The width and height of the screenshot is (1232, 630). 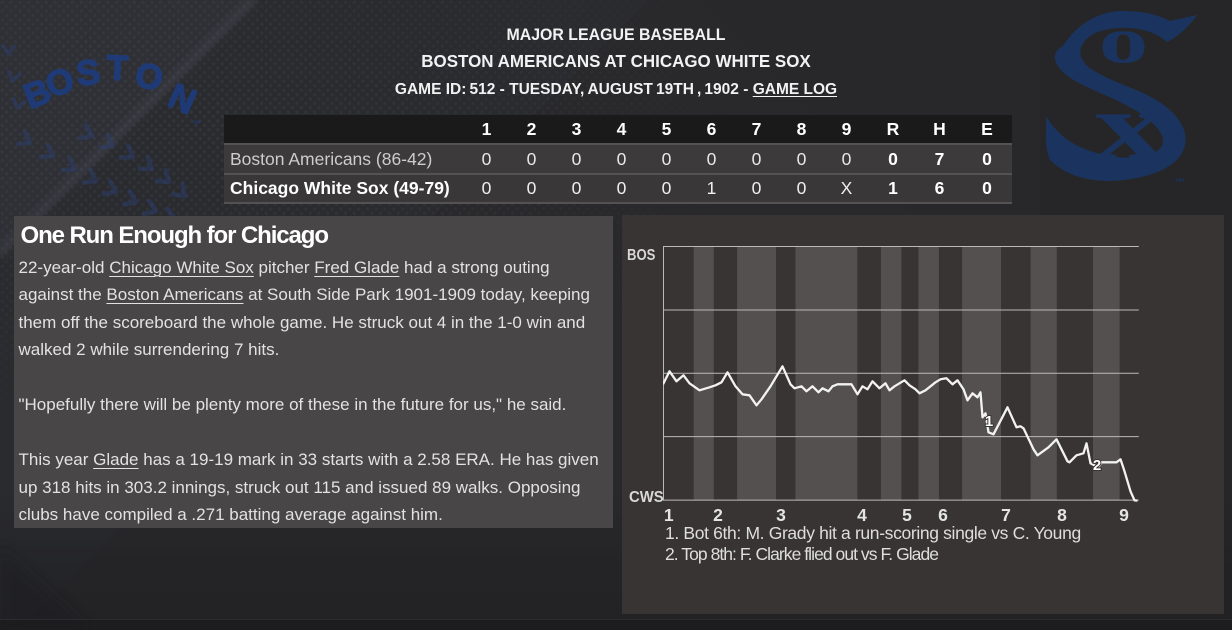 What do you see at coordinates (117, 68) in the screenshot?
I see `svg-text: T` at bounding box center [117, 68].